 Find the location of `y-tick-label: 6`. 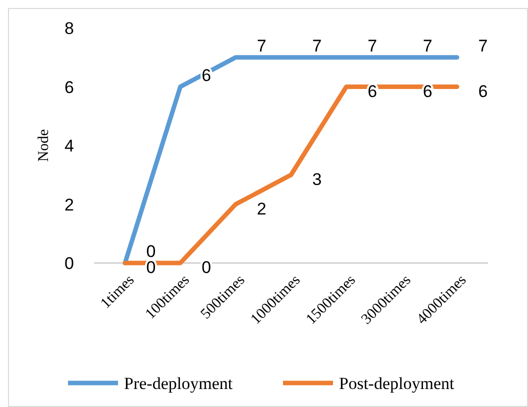

y-tick-label: 6 is located at coordinates (69, 87).